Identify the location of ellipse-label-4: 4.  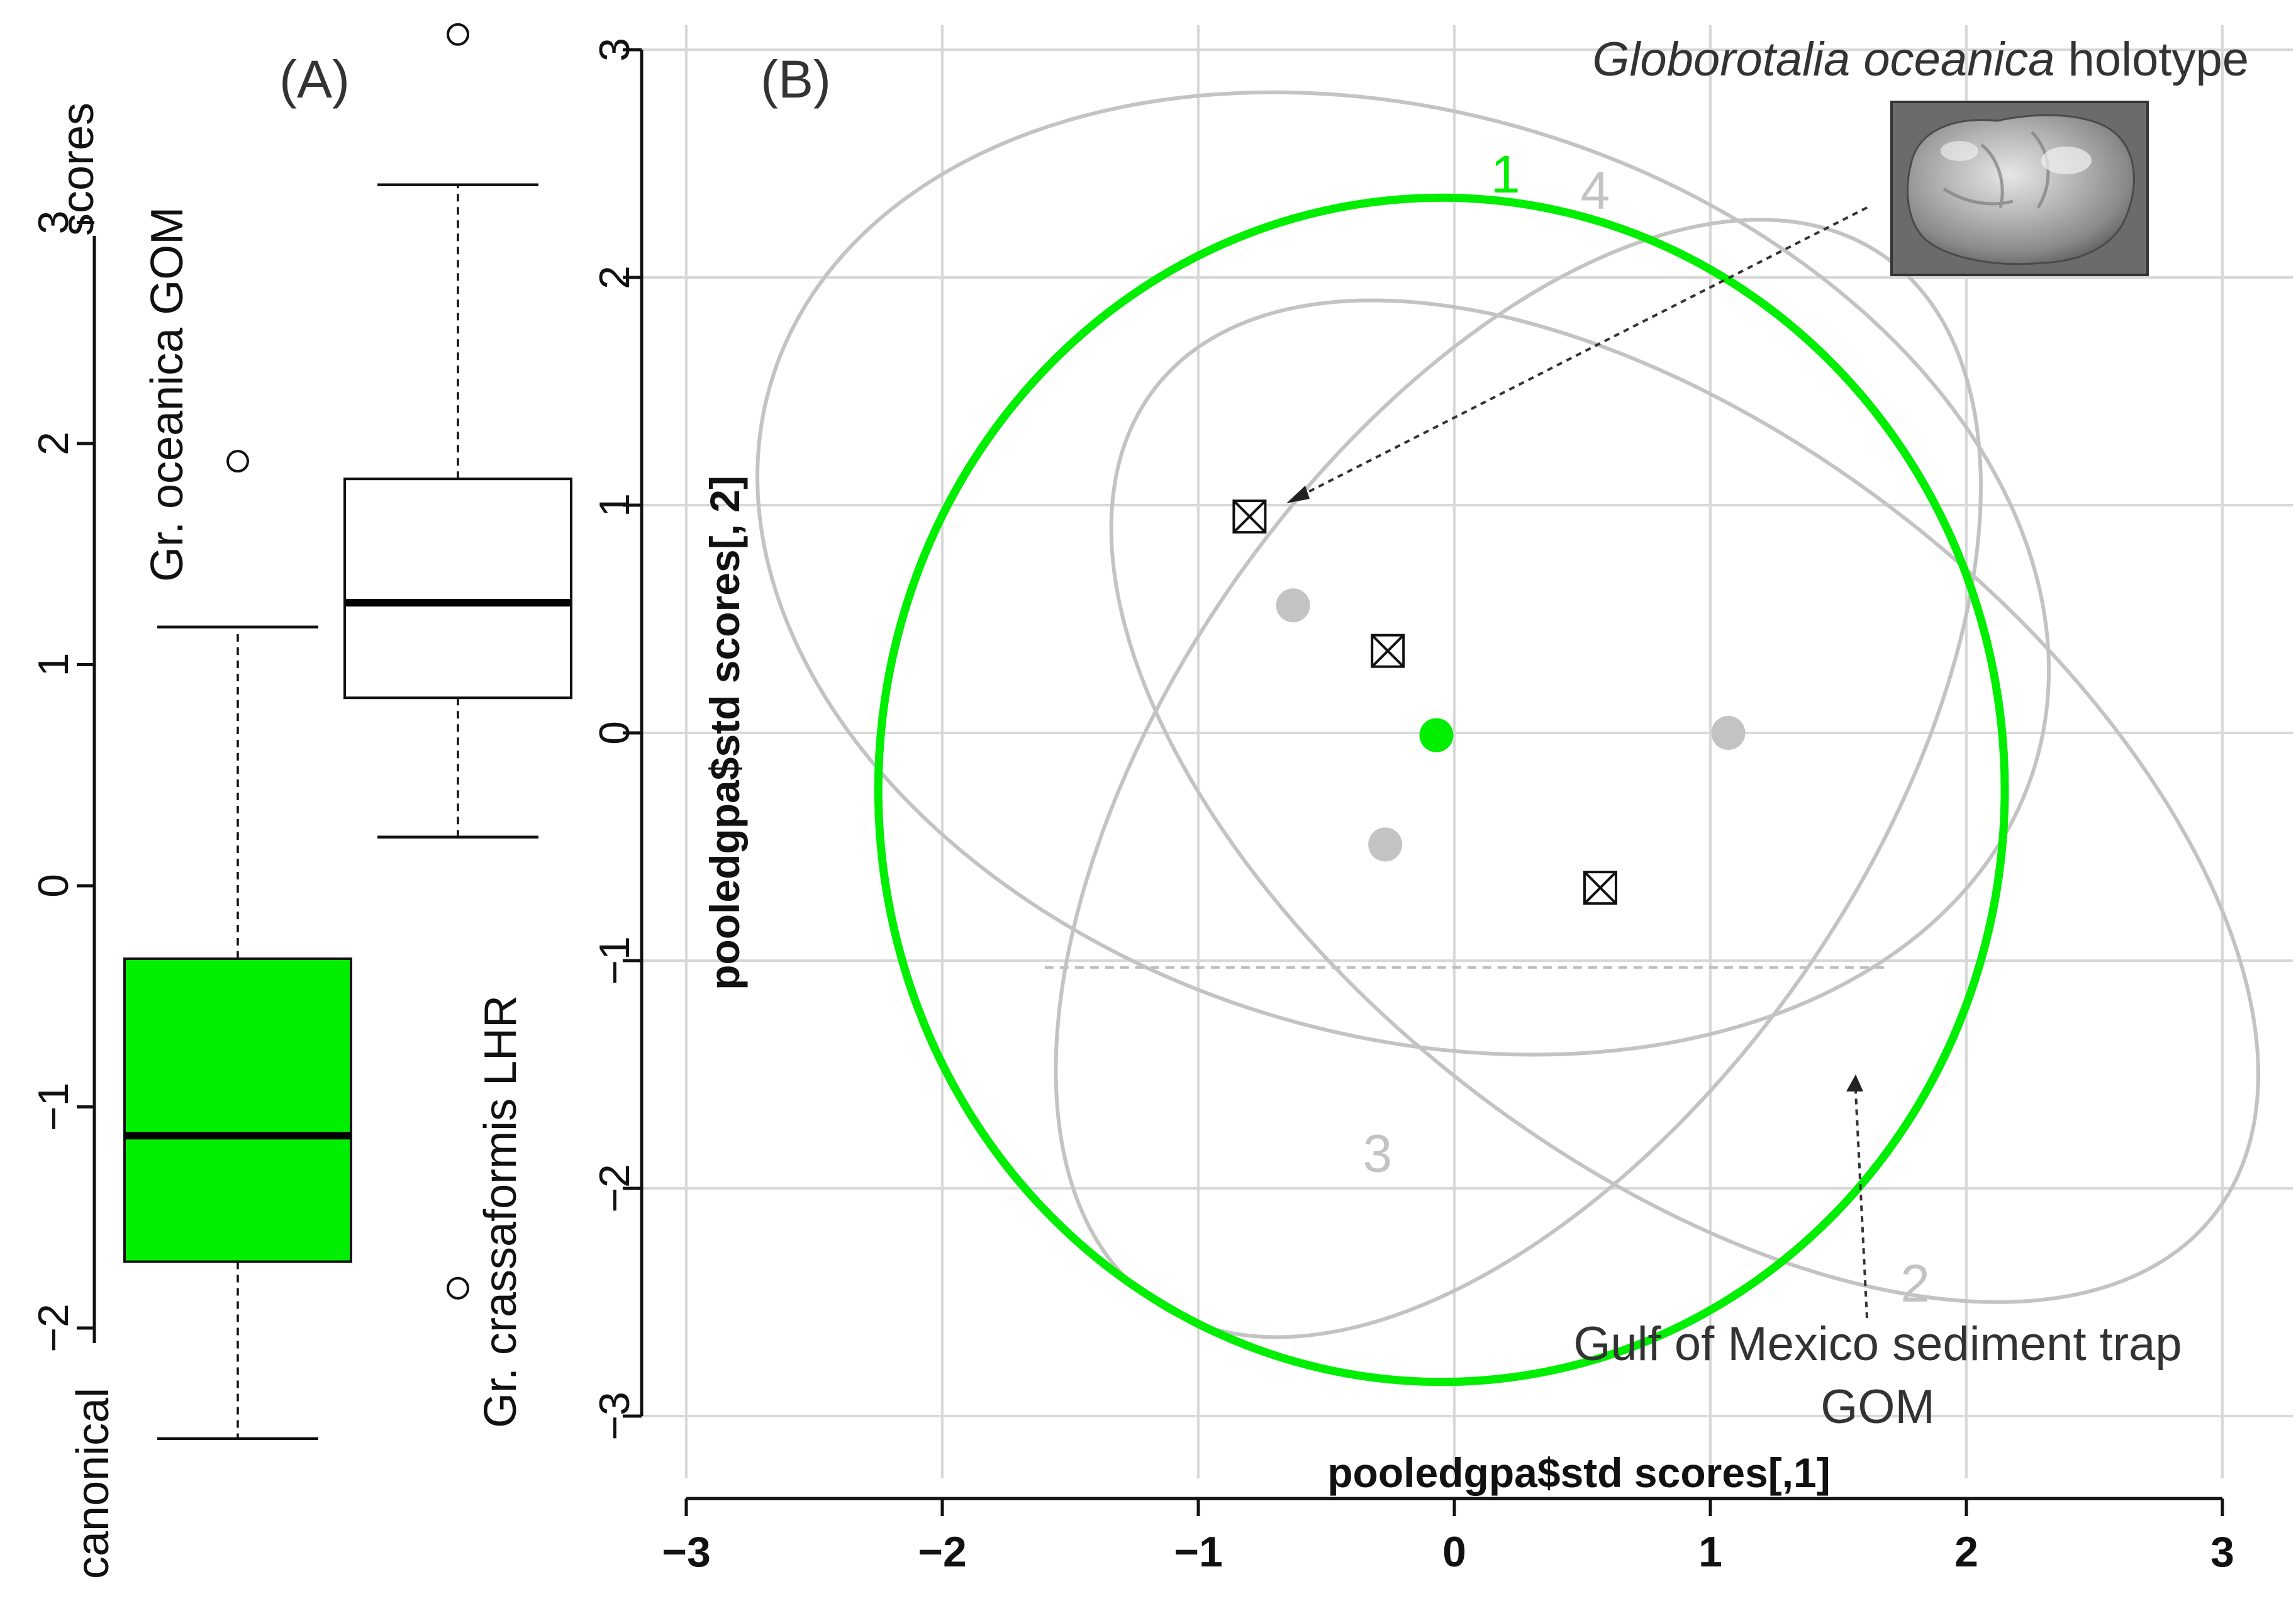
(1595, 190).